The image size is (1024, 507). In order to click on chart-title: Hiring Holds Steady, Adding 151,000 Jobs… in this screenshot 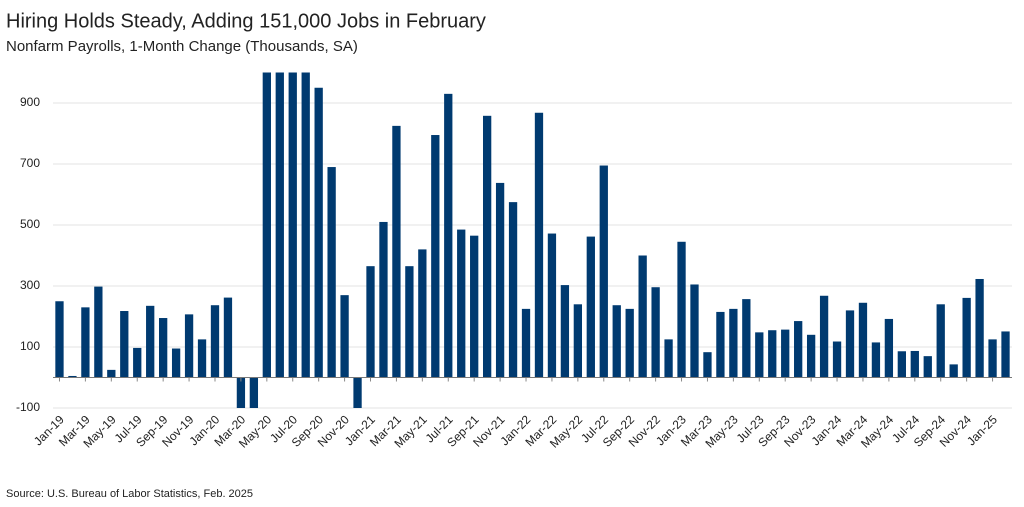, I will do `click(246, 21)`.